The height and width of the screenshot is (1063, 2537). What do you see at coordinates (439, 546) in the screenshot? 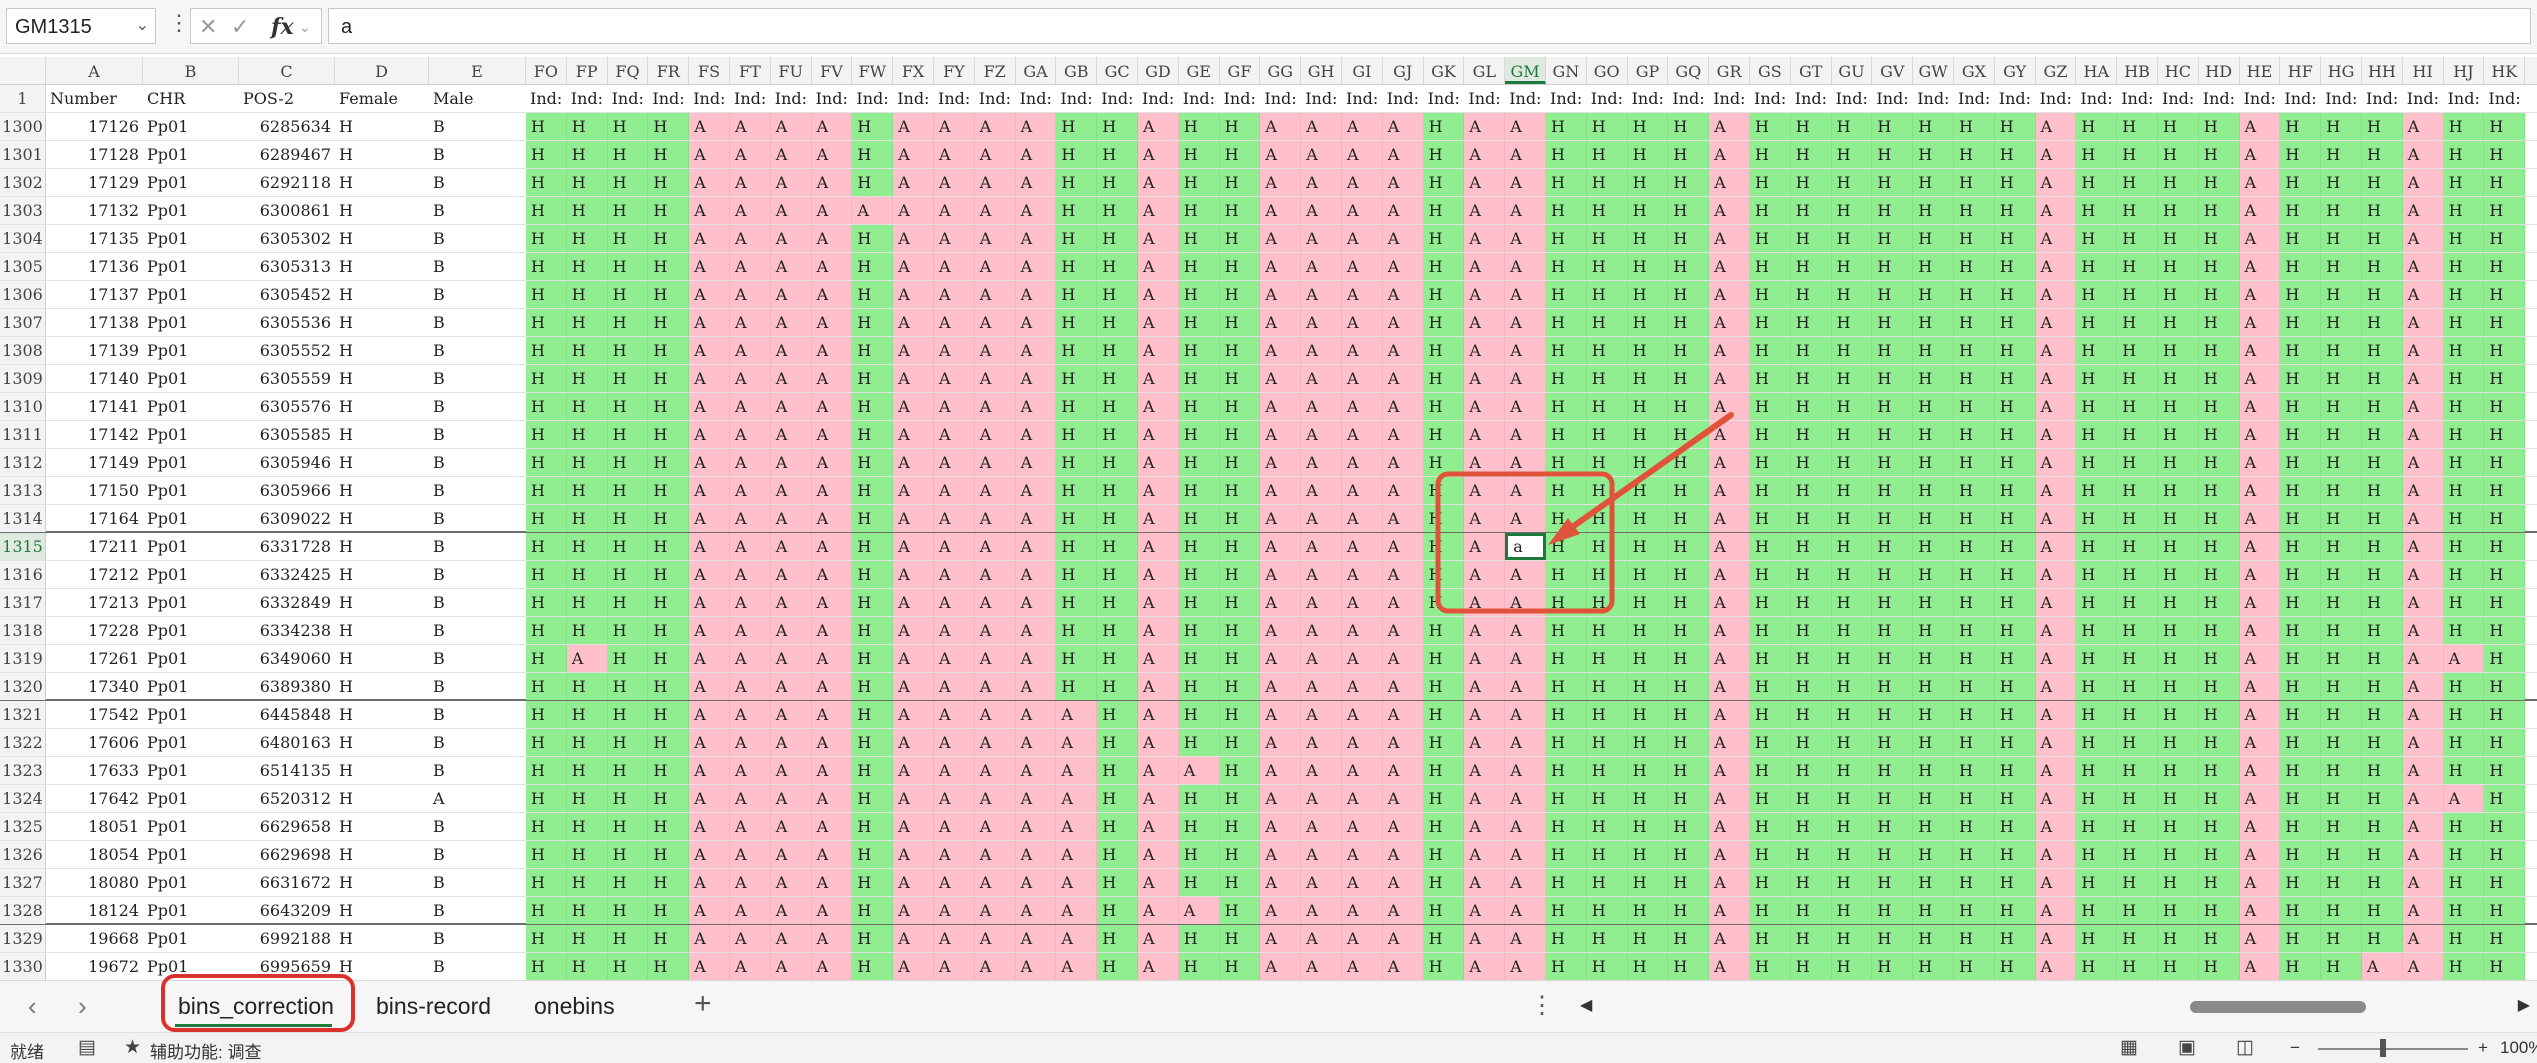
I see `cell-male: B` at bounding box center [439, 546].